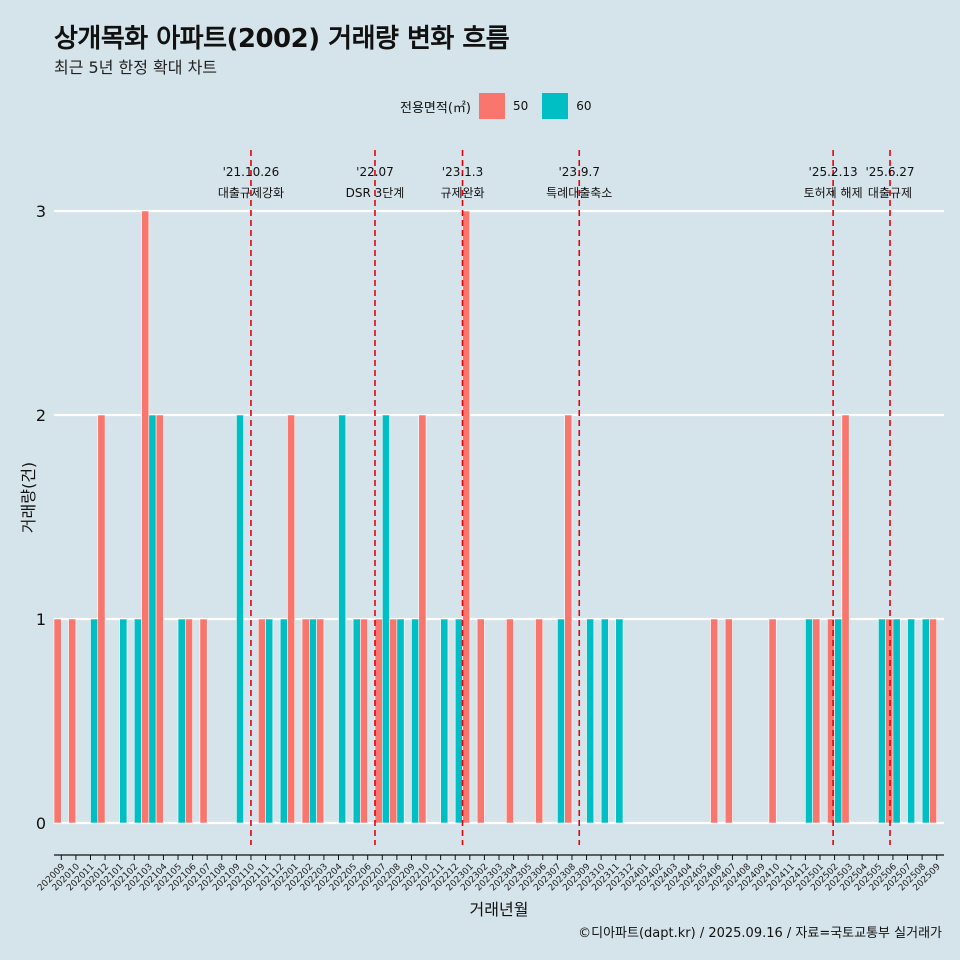  I want to click on chart-subtitle: 최근 5년 한정 확대 차트, so click(136, 67).